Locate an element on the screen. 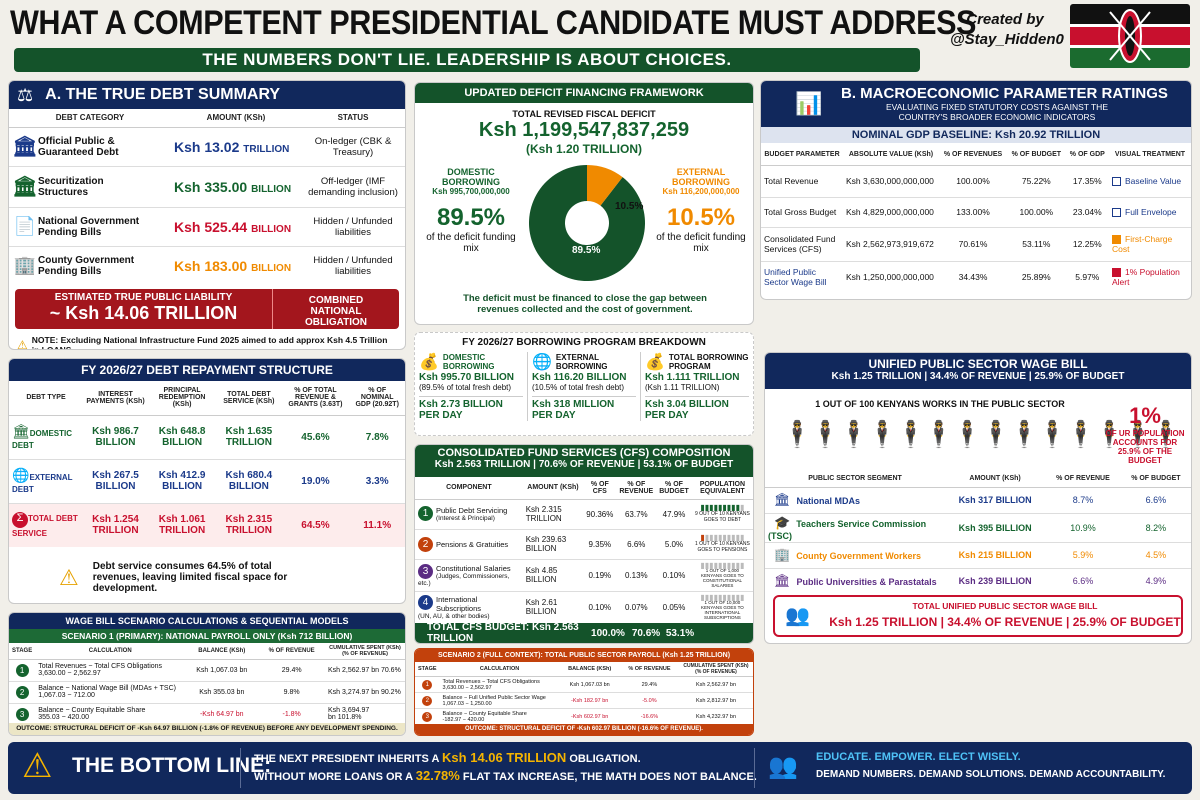 The height and width of the screenshot is (800, 1200). stage-number-4: 4 is located at coordinates (425, 602).